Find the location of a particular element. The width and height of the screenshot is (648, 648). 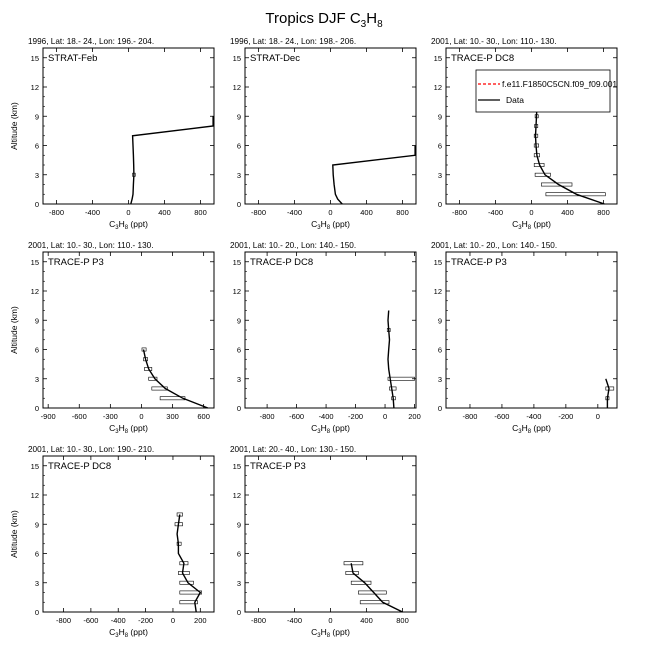

panel-subtitle: 2001, Lat: 10.- 30., Lon: 190.- 210. is located at coordinates (91, 449).